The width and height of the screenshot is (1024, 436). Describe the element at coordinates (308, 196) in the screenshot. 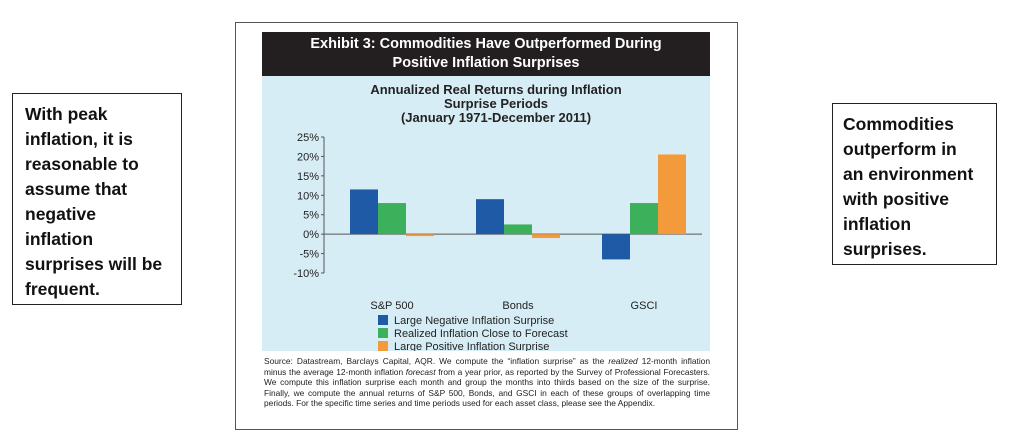

I see `y-tick-label: 10%` at that location.